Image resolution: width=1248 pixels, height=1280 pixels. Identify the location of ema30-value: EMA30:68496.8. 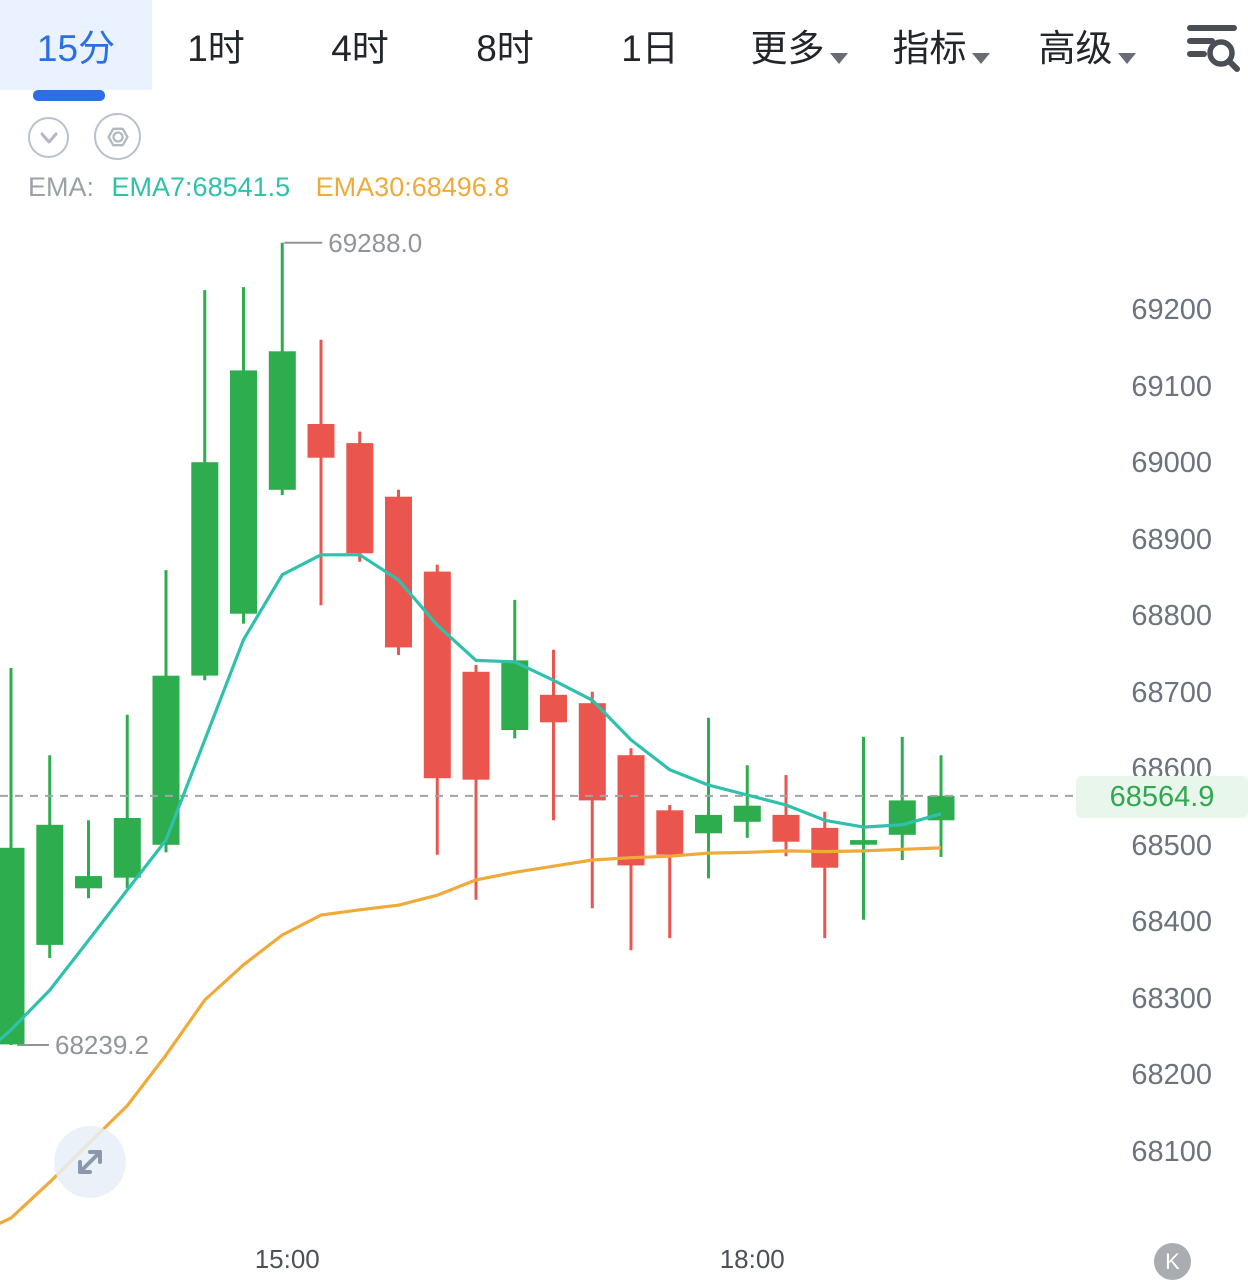
(412, 187).